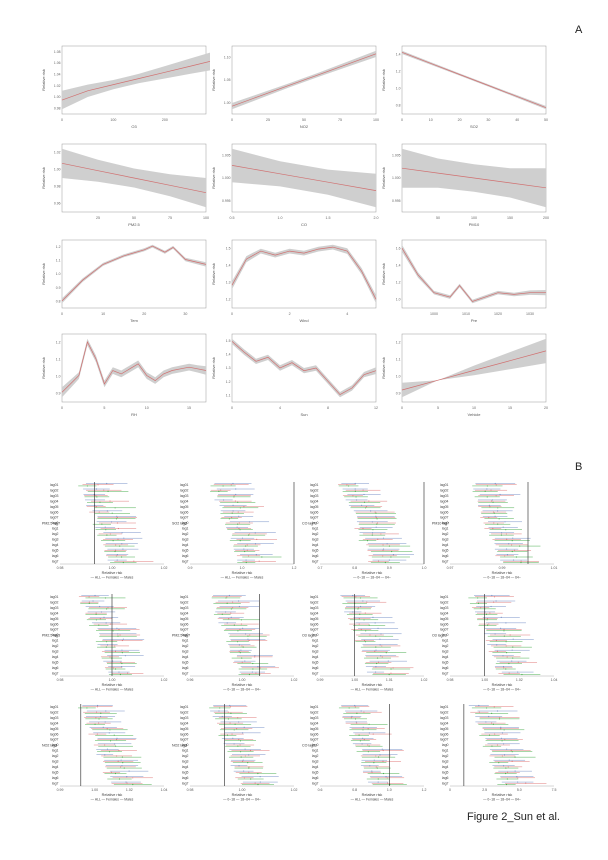 This screenshot has height=860, width=608. Describe the element at coordinates (179, 524) in the screenshot. I see `y-axis-label: SO2 lag2` at that location.